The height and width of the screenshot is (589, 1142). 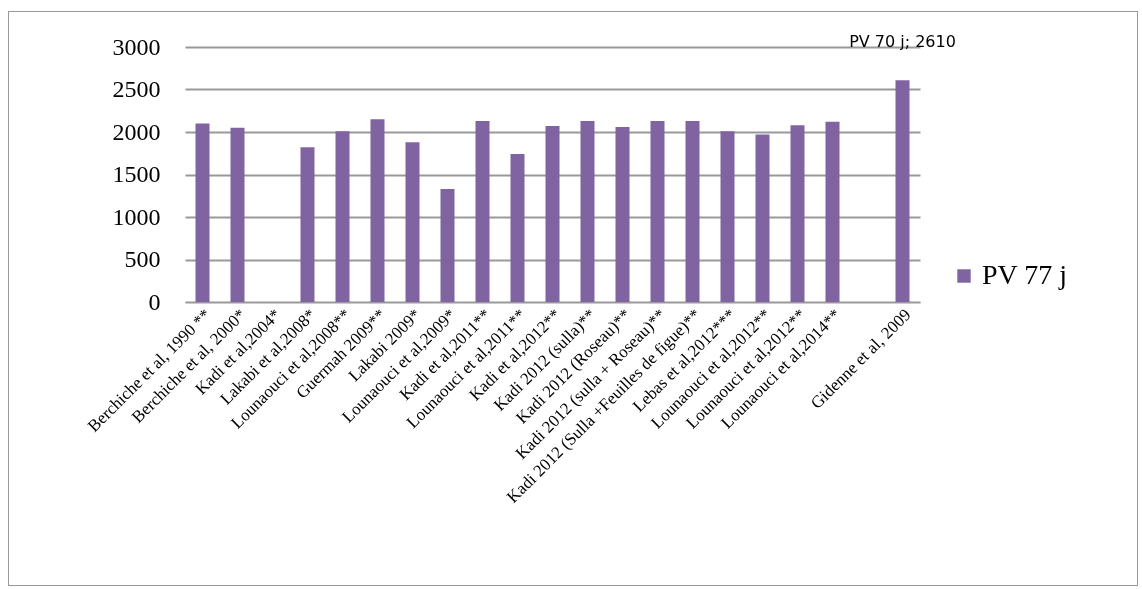 I want to click on y-tick-label: 1500, so click(x=136, y=174).